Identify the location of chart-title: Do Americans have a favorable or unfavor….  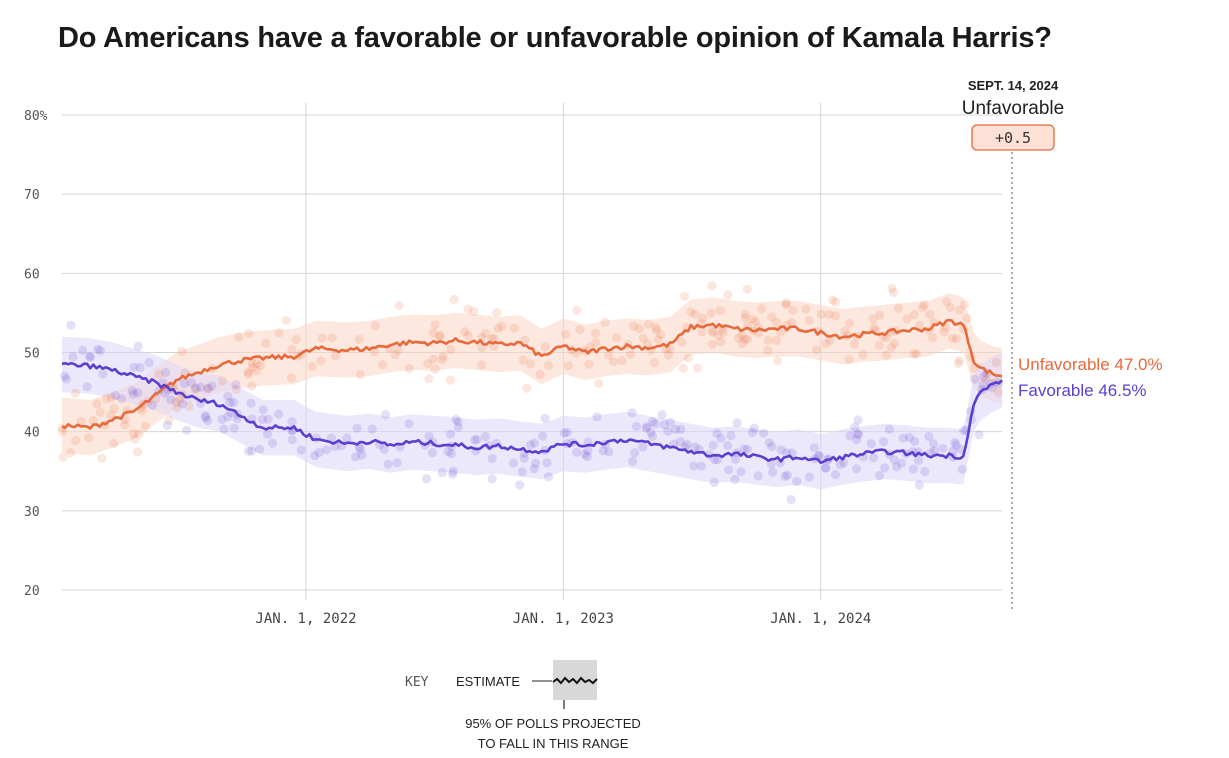
(555, 38).